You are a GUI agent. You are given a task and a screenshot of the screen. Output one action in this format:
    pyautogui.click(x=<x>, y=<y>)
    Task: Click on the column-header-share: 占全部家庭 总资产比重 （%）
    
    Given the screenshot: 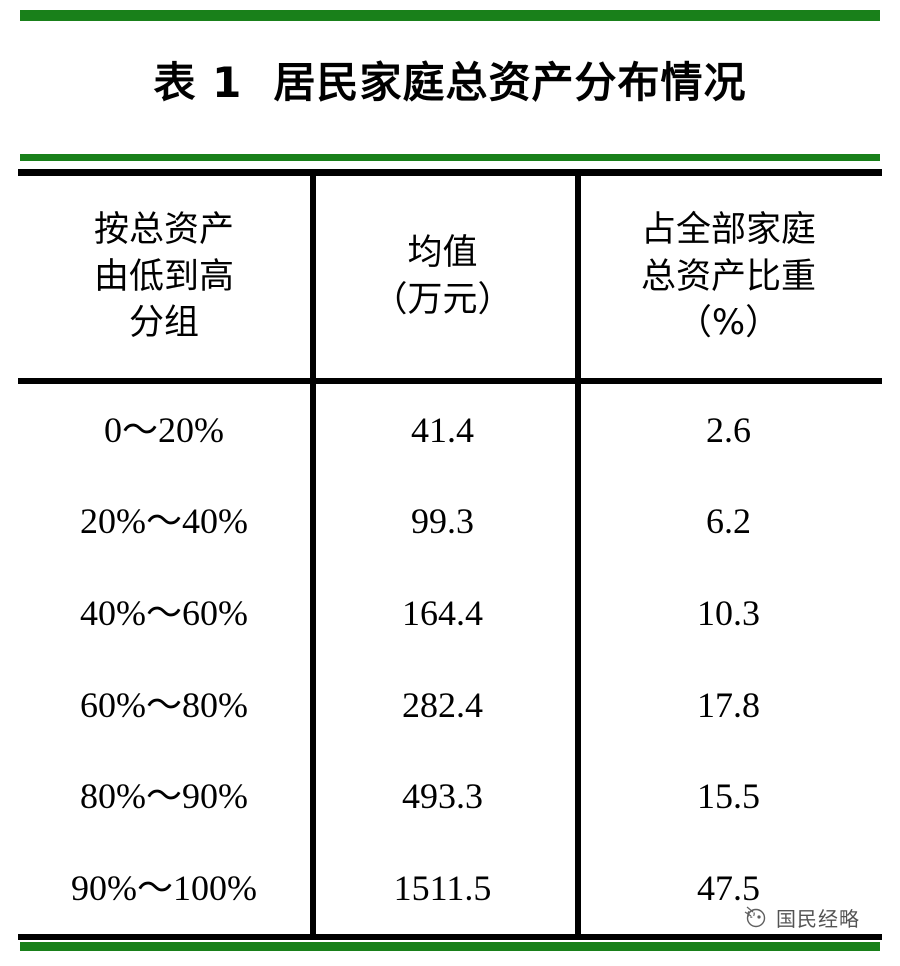 What is the action you would take?
    pyautogui.click(x=728, y=277)
    